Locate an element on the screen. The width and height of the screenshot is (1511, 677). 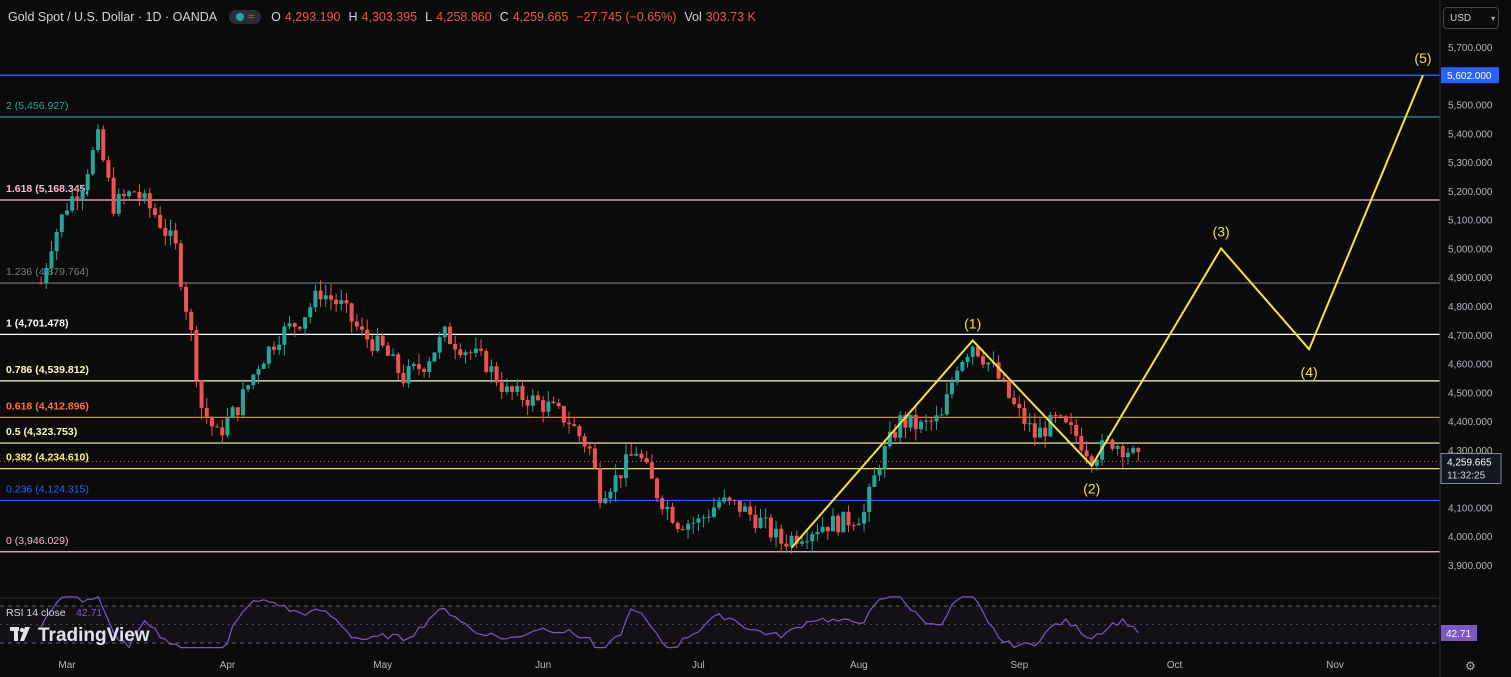
time-axis: Mar Apr May Jun Jul Aug Sep Oct Nov is located at coordinates (701, 665).